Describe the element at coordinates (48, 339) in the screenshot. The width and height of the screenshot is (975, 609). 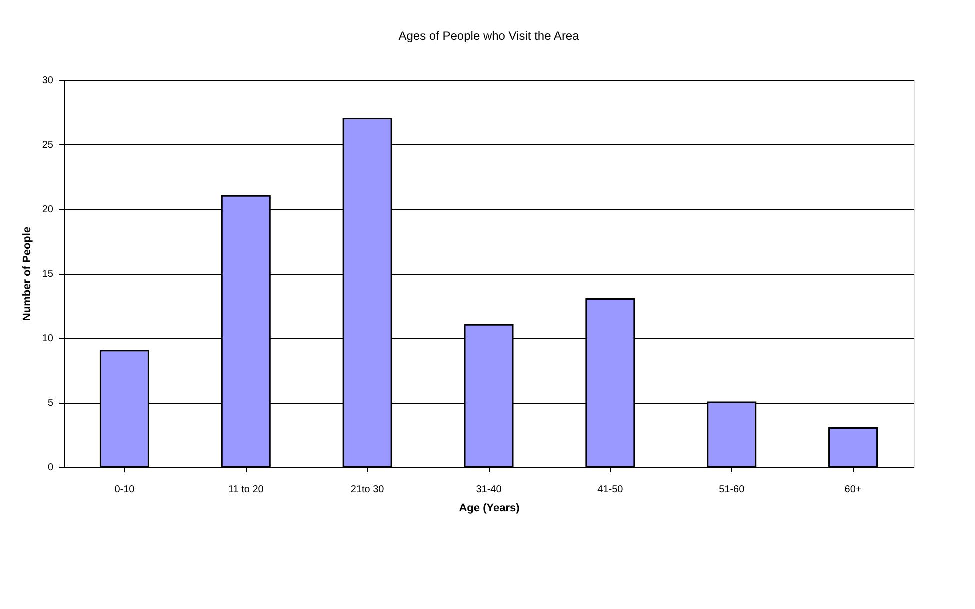
I see `y-tick-label: 10` at that location.